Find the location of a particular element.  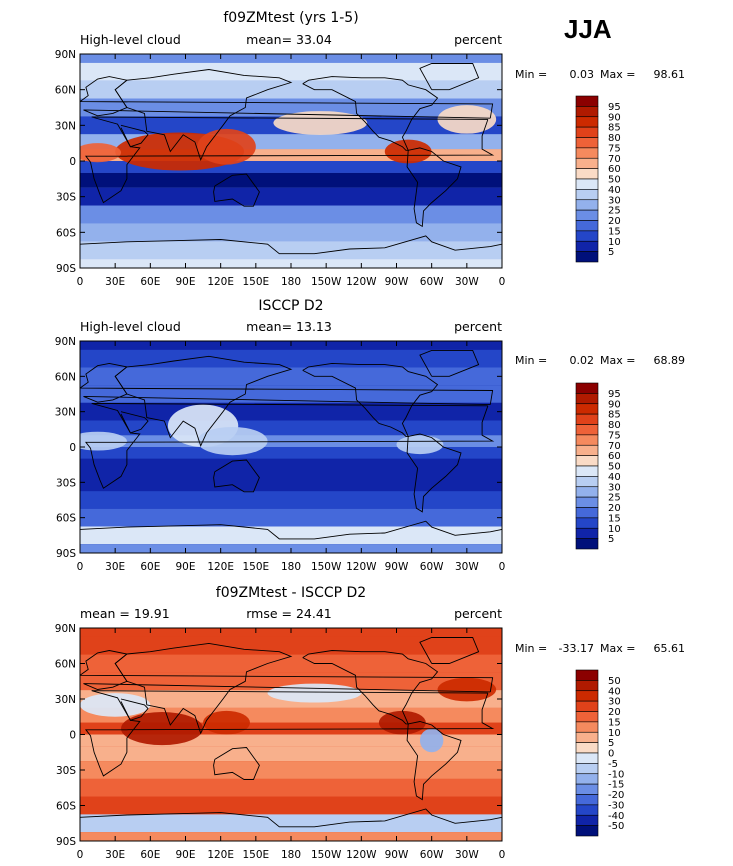

min-value: 0.03 is located at coordinates (582, 74).